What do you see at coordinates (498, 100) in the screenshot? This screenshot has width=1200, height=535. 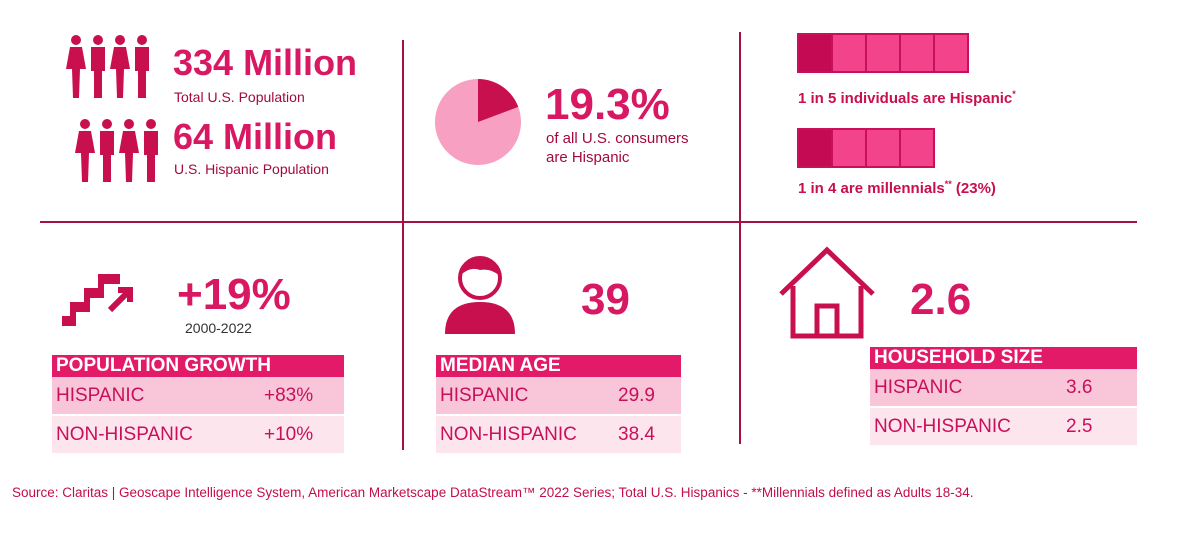 I see `pie-hispanic-slice` at bounding box center [498, 100].